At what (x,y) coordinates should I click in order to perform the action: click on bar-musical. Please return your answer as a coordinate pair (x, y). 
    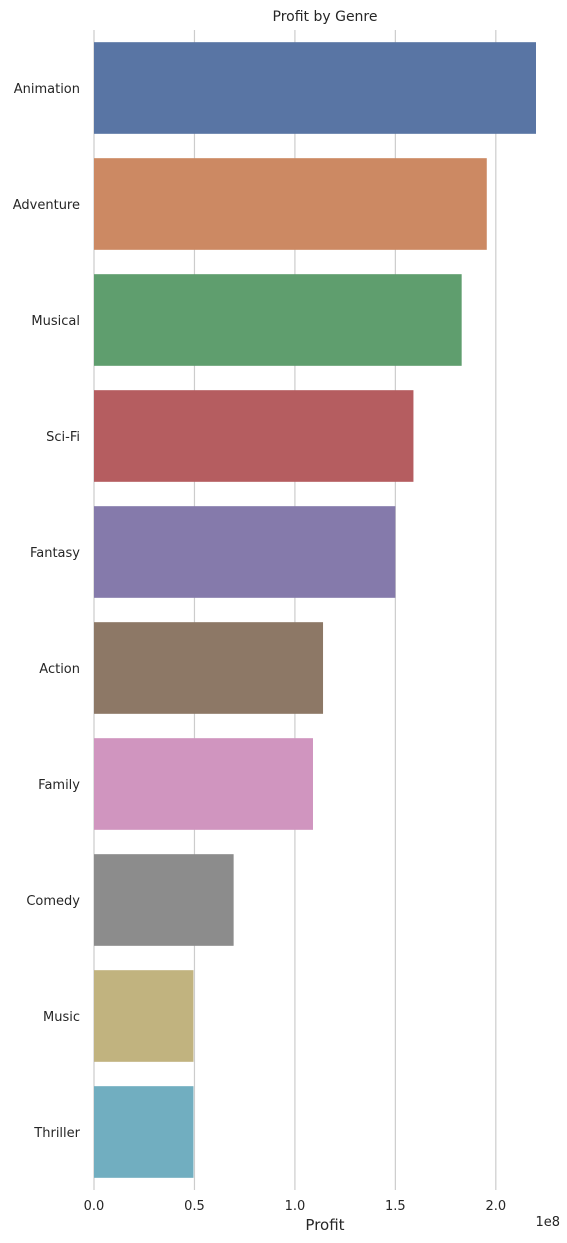
    Looking at the image, I should click on (278, 320).